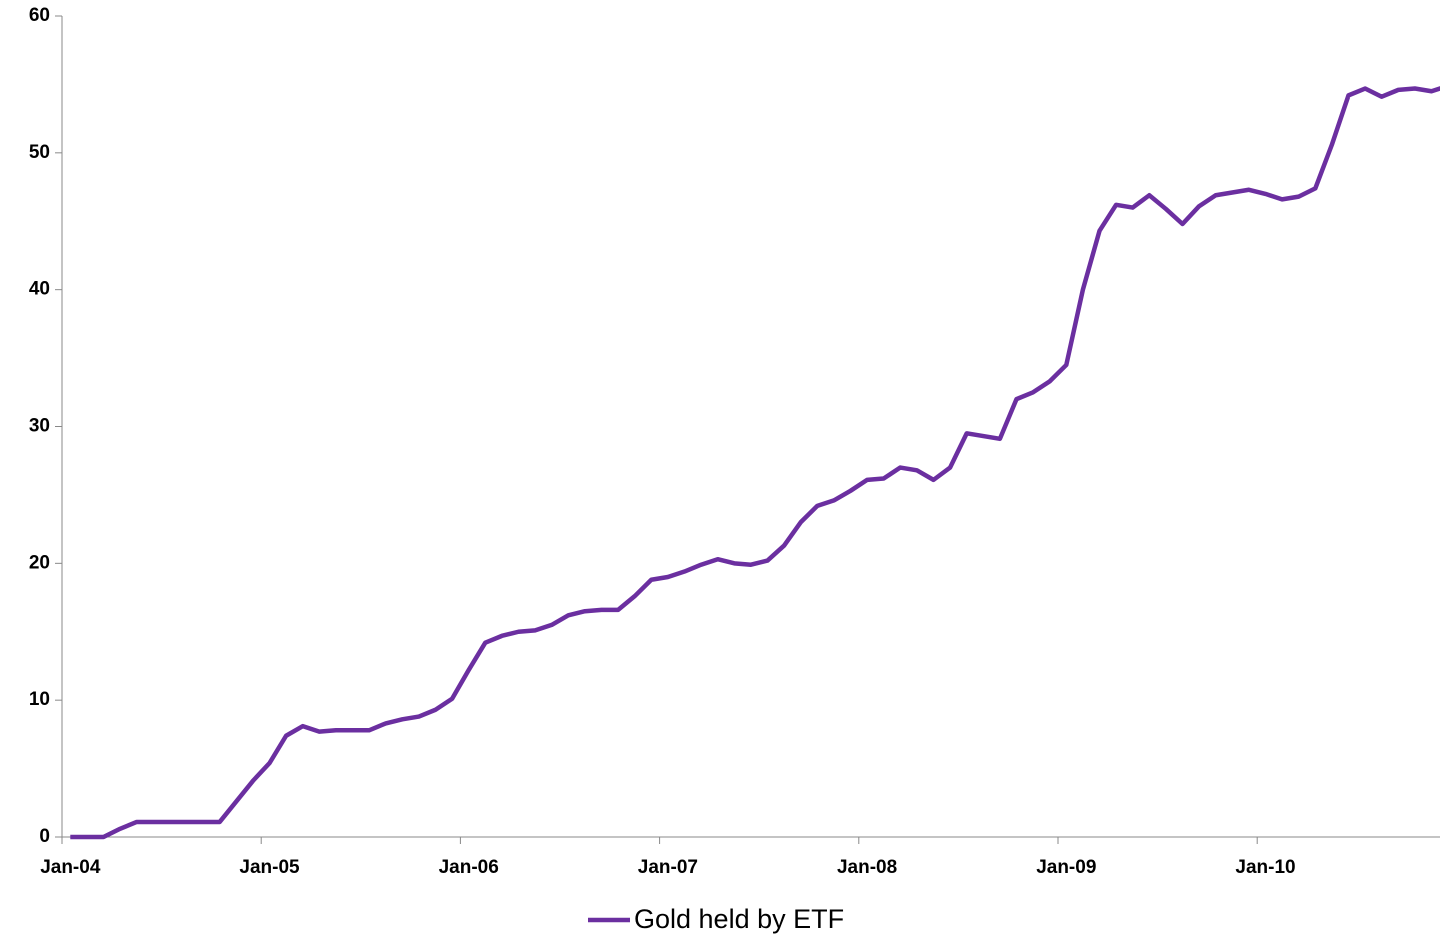  What do you see at coordinates (39, 152) in the screenshot?
I see `y-tick-label: 50` at bounding box center [39, 152].